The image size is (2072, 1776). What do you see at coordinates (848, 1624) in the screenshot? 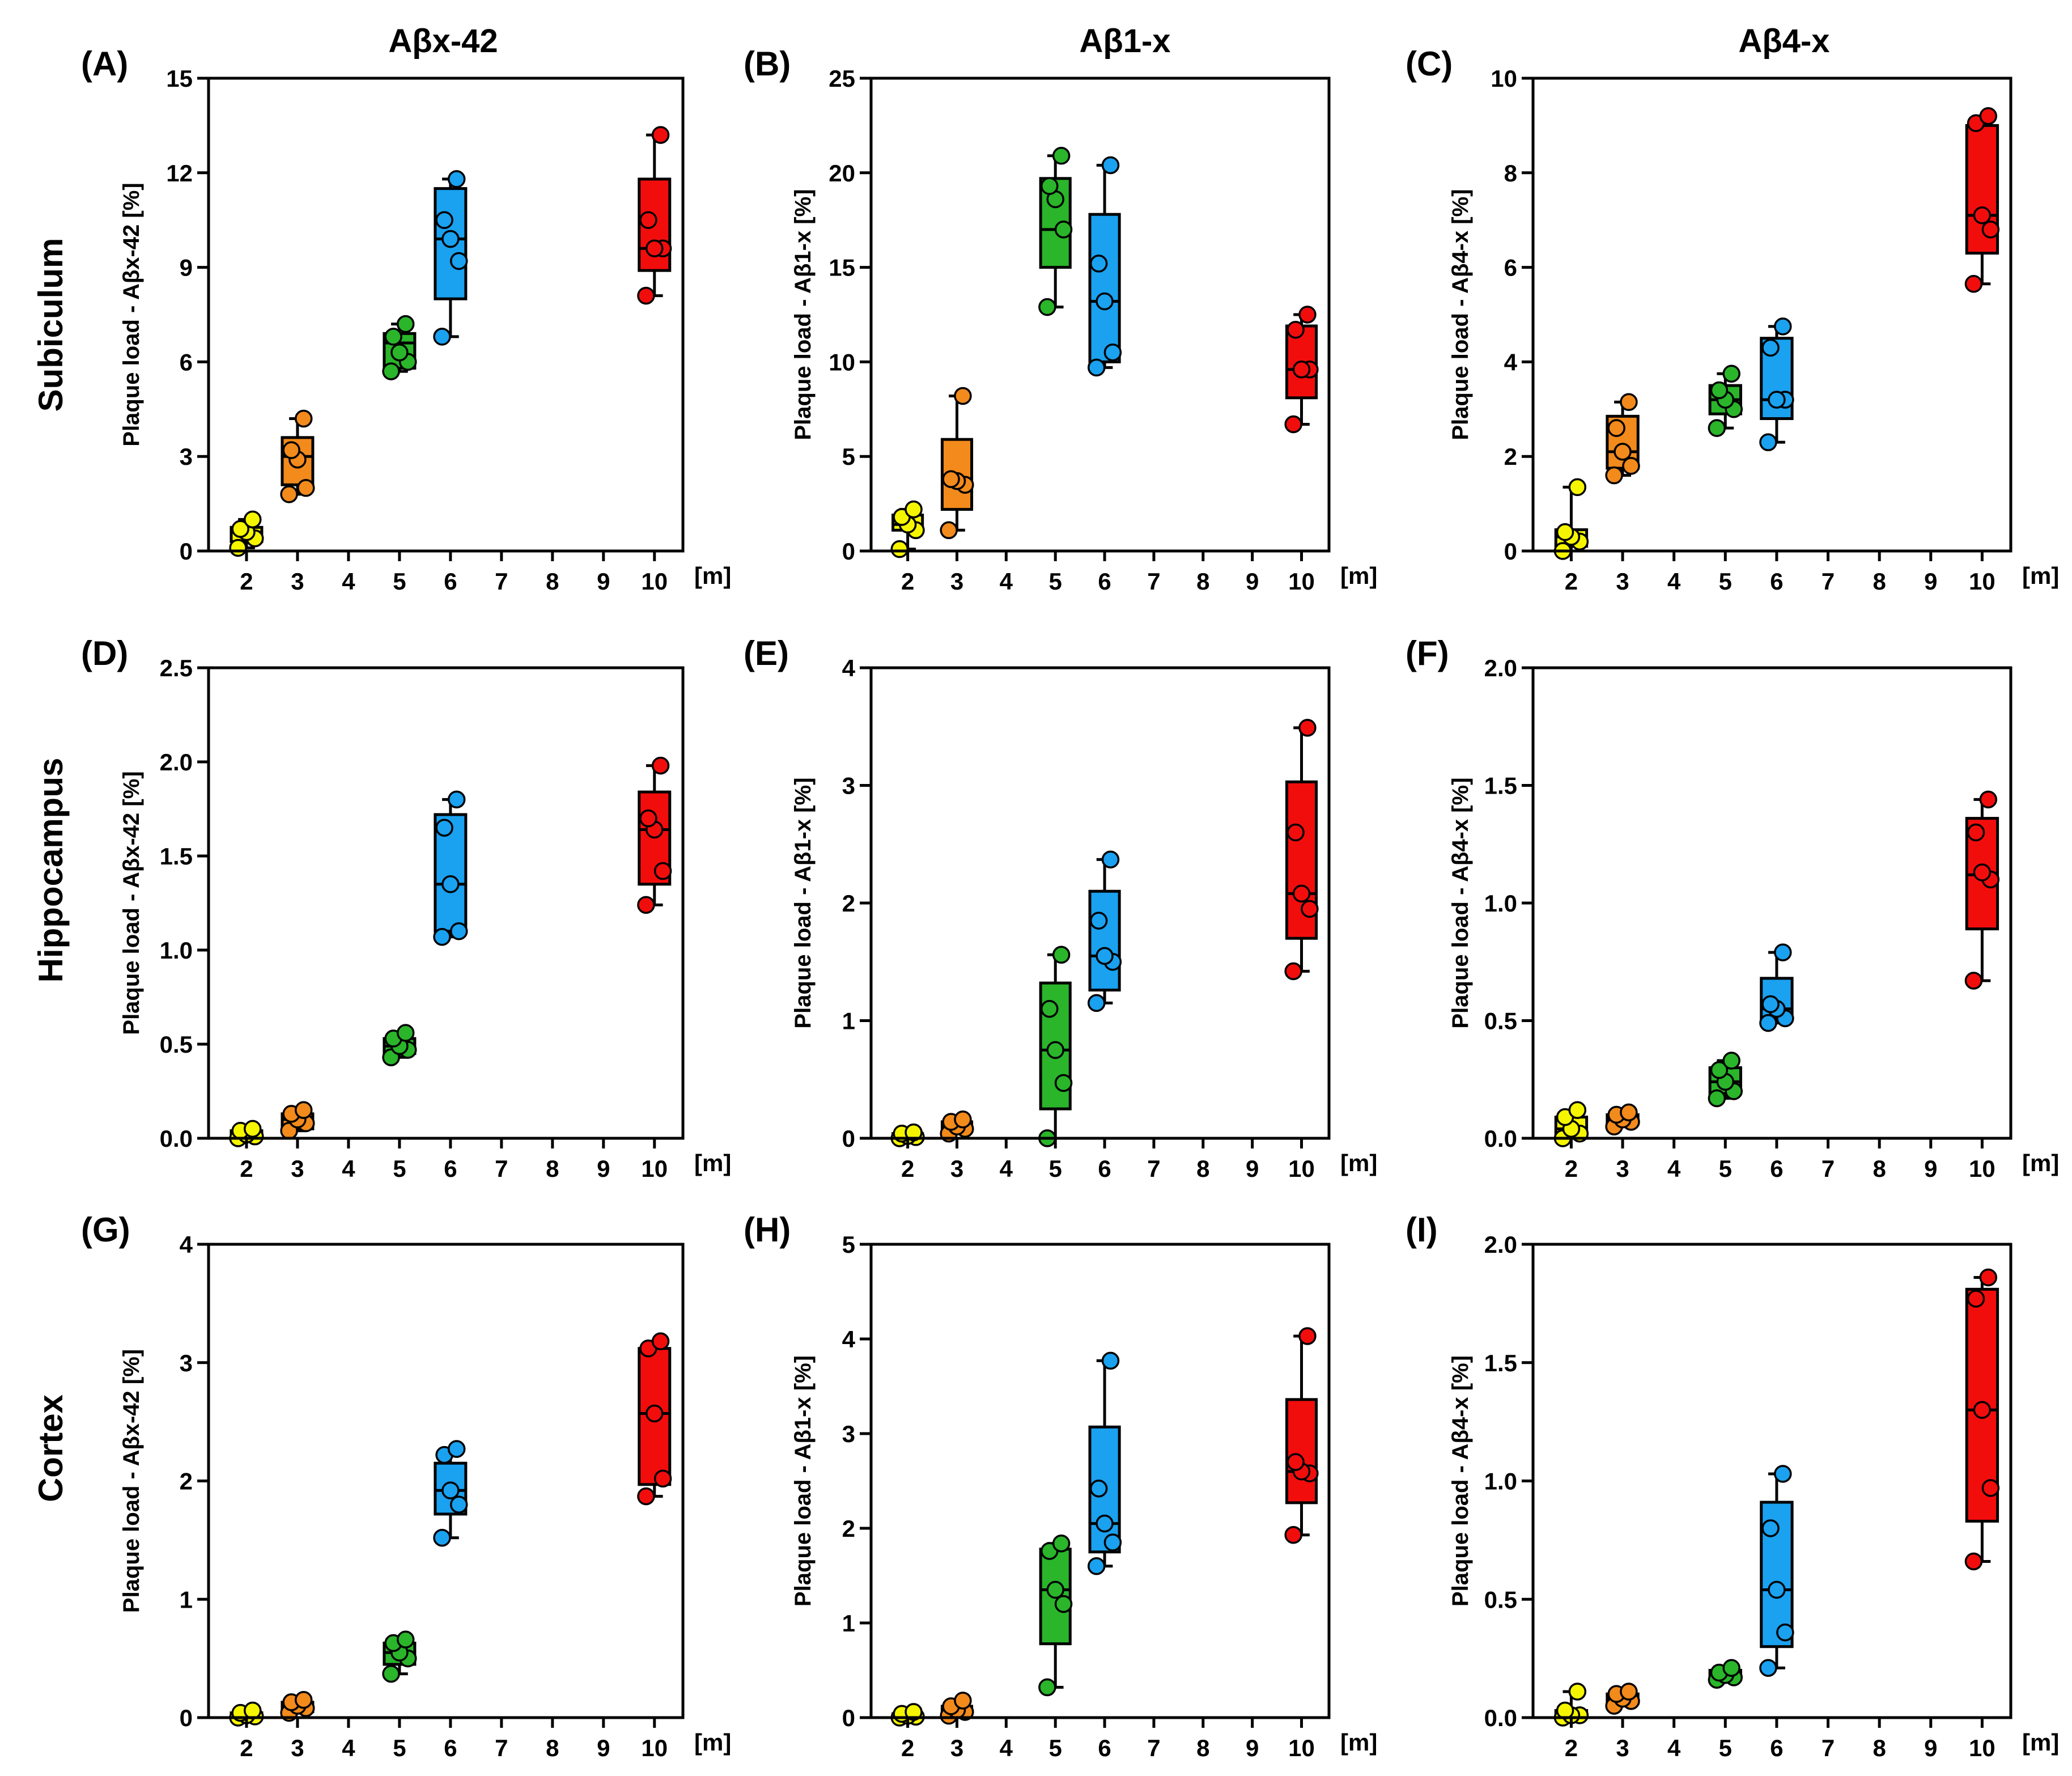
I see `y-tick-label: 1` at bounding box center [848, 1624].